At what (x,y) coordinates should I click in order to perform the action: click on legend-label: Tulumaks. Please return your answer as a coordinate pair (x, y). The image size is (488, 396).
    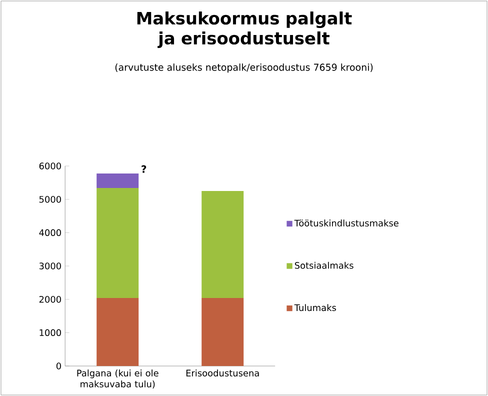
    Looking at the image, I should click on (315, 308).